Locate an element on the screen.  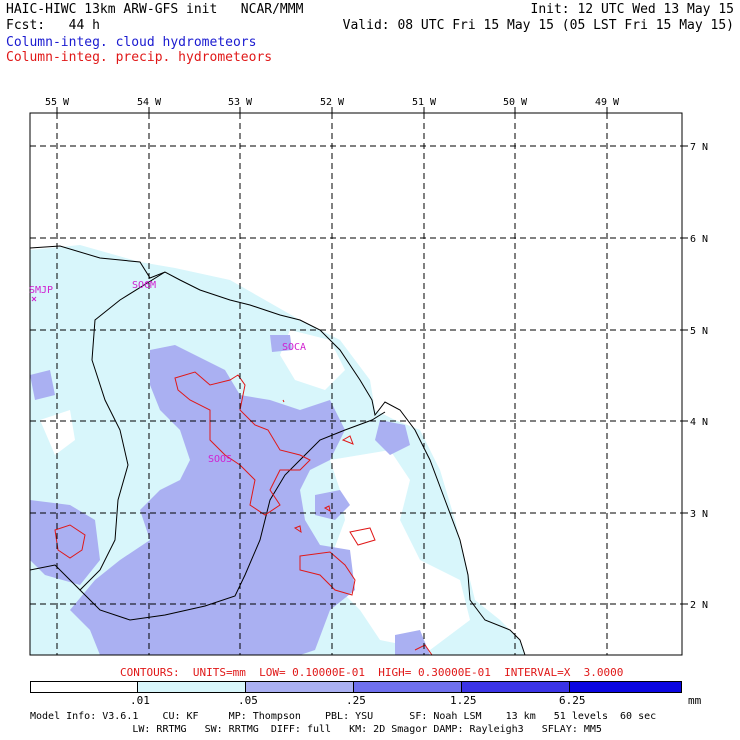
station-marker-socm is located at coordinates (148, 284).